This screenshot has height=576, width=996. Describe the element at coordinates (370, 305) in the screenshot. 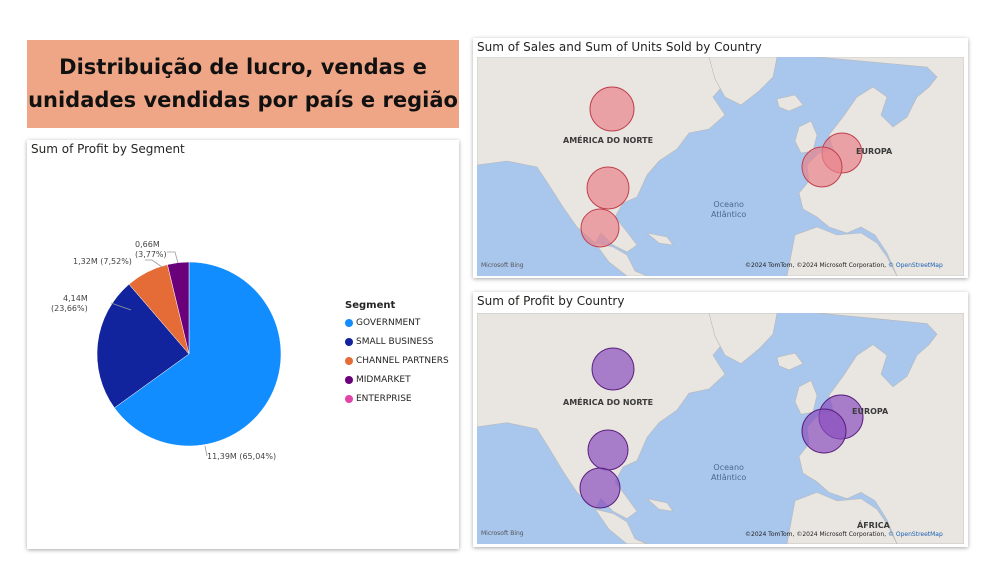

I see `legend-title: Segment` at that location.